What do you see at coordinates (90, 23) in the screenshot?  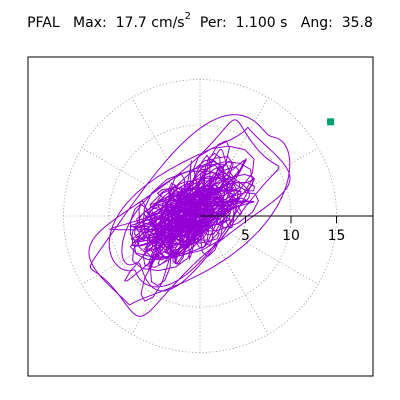 I see `max-label: Max:` at bounding box center [90, 23].